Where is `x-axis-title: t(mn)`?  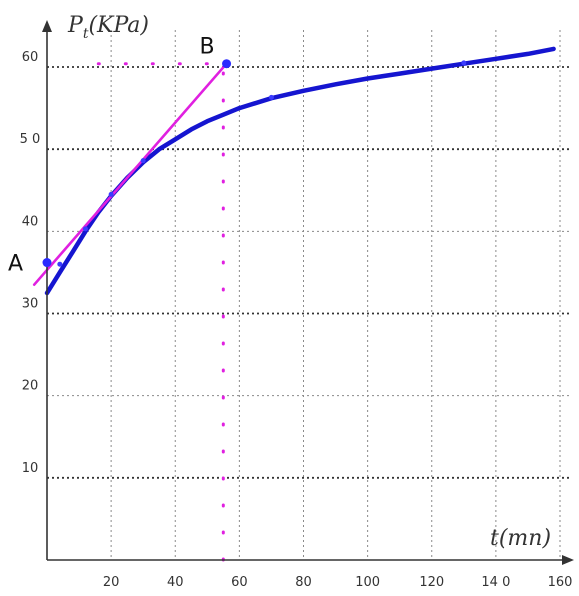
x-axis-title: t(mn) is located at coordinates (520, 538).